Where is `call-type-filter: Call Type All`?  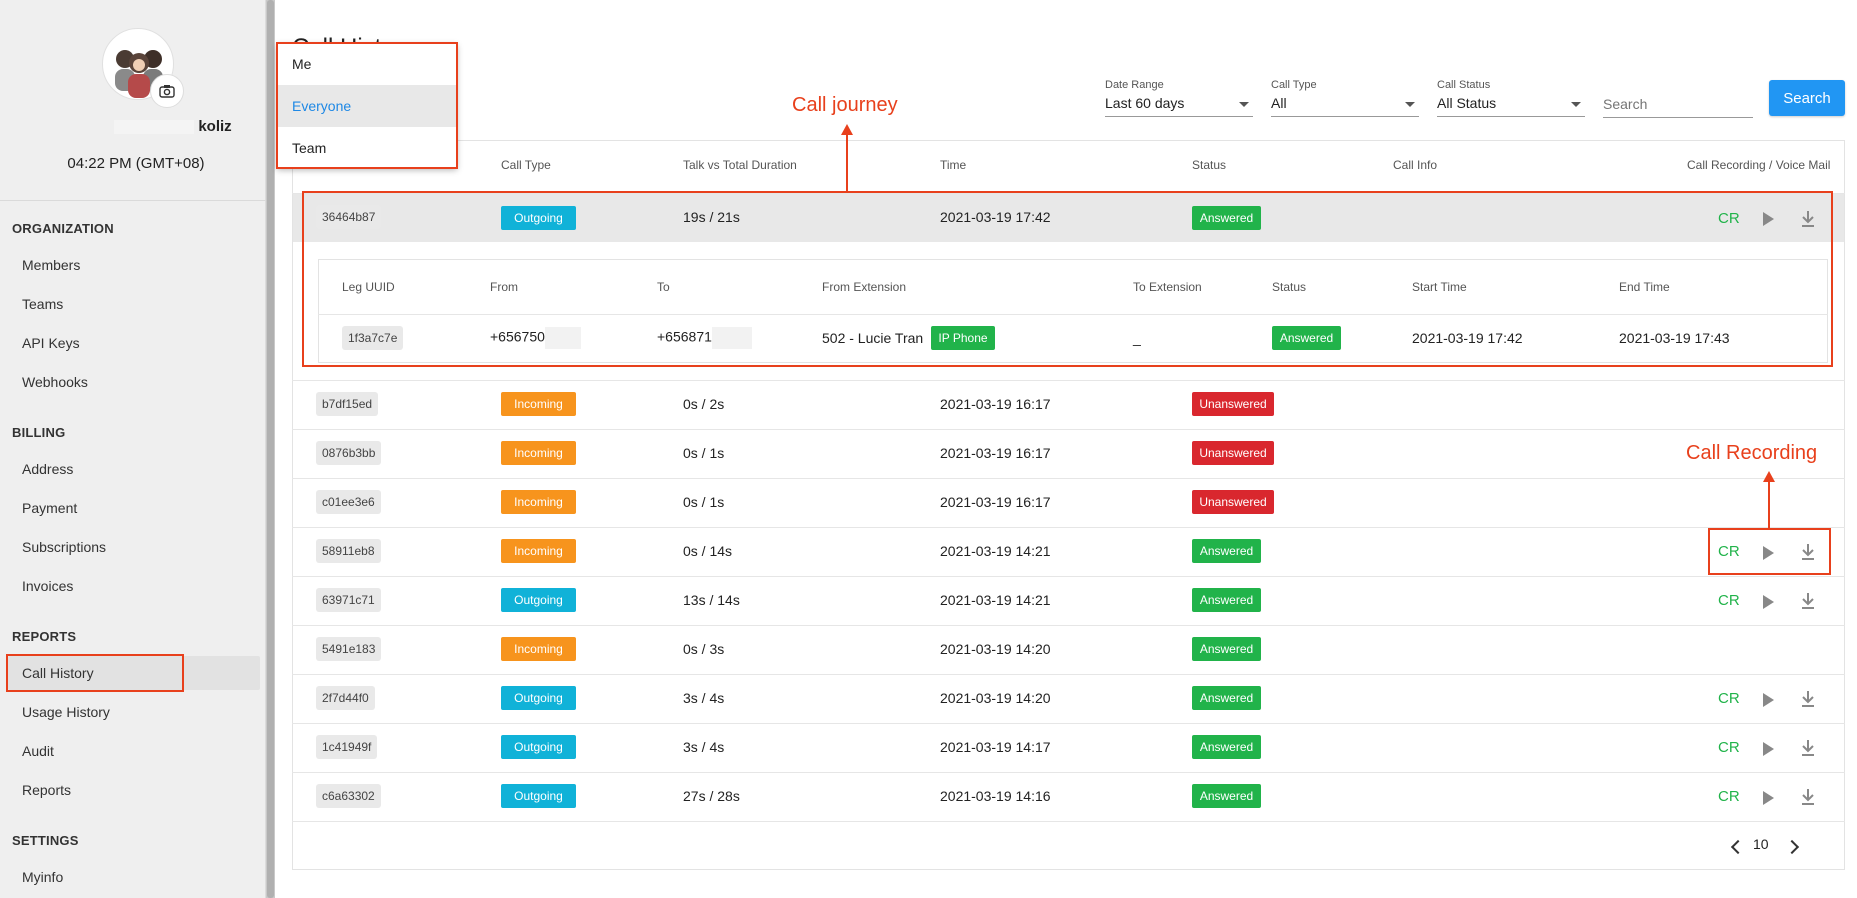
call-type-filter: Call Type All is located at coordinates (1345, 98).